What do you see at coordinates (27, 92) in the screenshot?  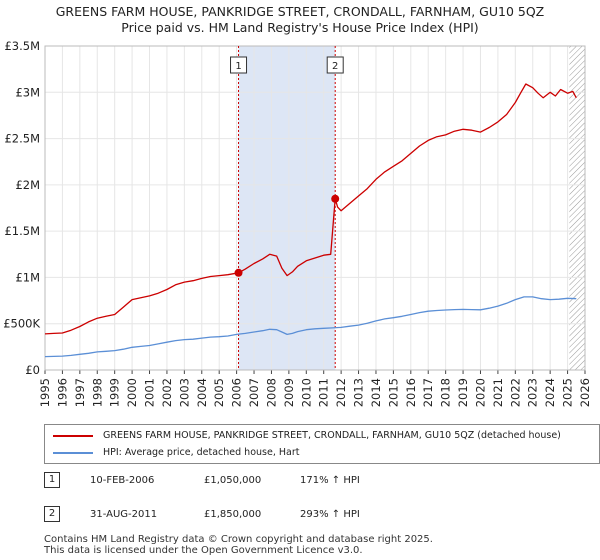 I see `y-tick-label: £3M` at bounding box center [27, 92].